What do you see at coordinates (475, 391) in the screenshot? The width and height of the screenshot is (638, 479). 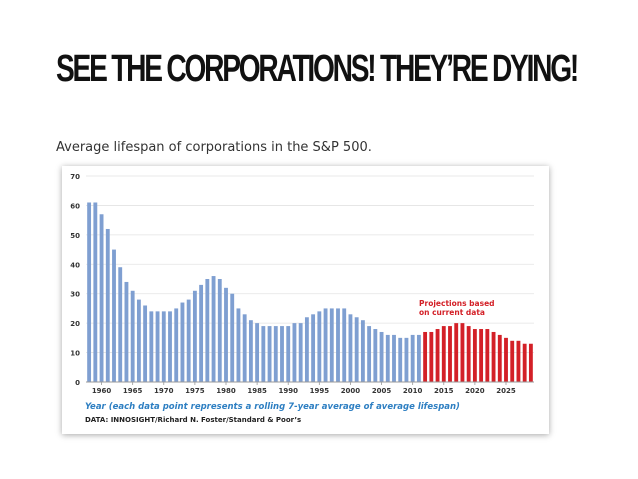 I see `x-tick-label: 2020` at bounding box center [475, 391].